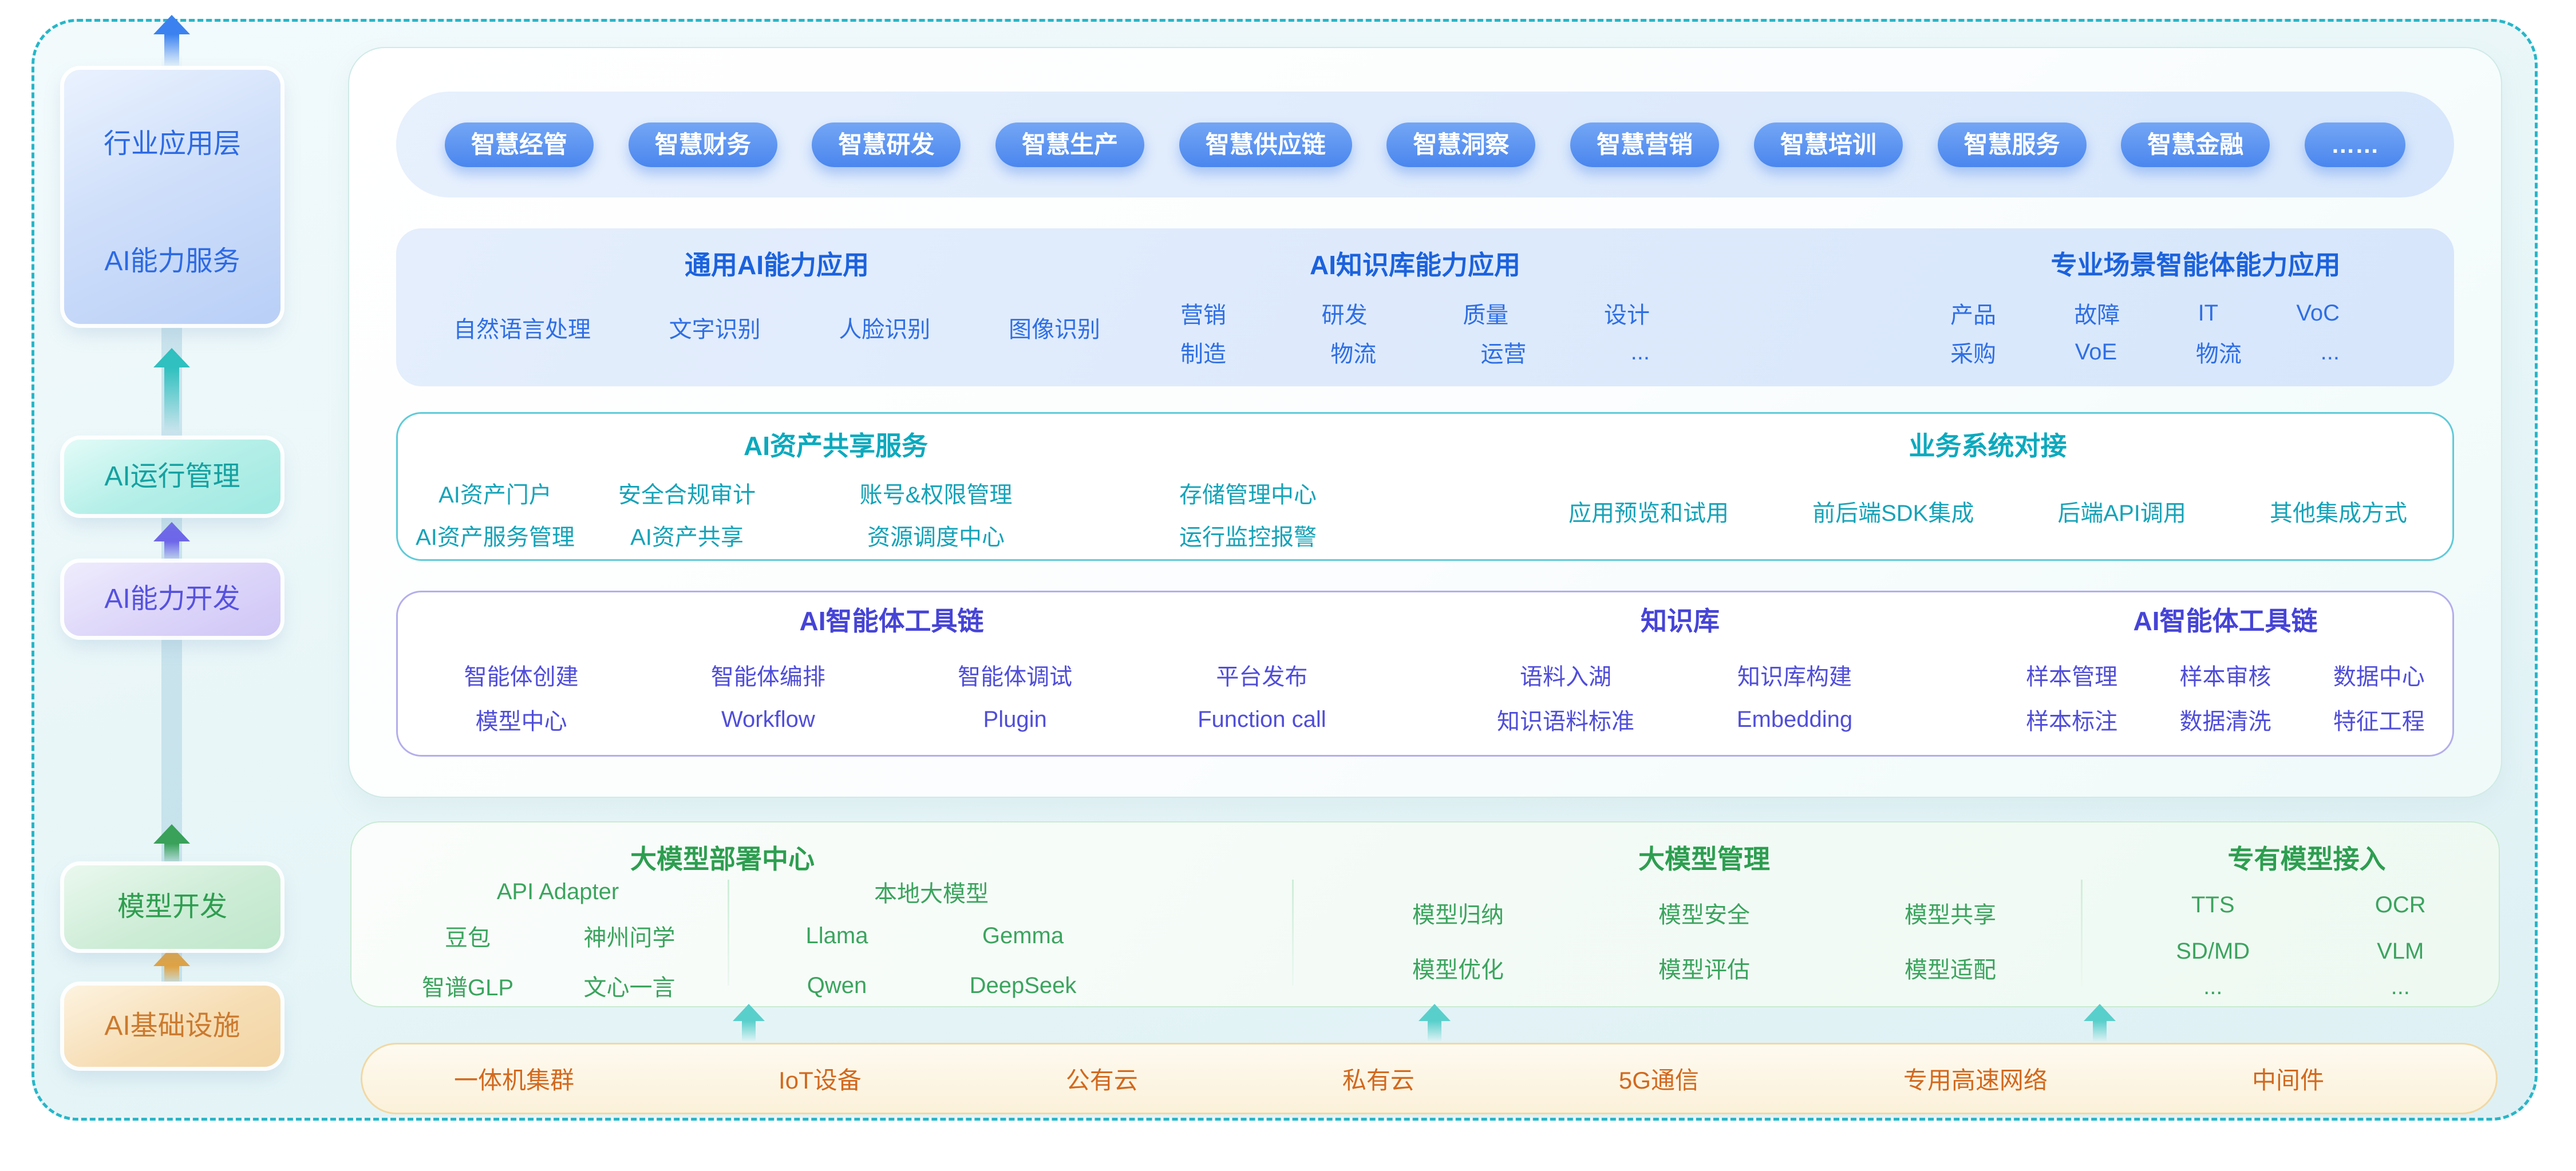  What do you see at coordinates (1023, 985) in the screenshot?
I see `model-item: DeepSeek` at bounding box center [1023, 985].